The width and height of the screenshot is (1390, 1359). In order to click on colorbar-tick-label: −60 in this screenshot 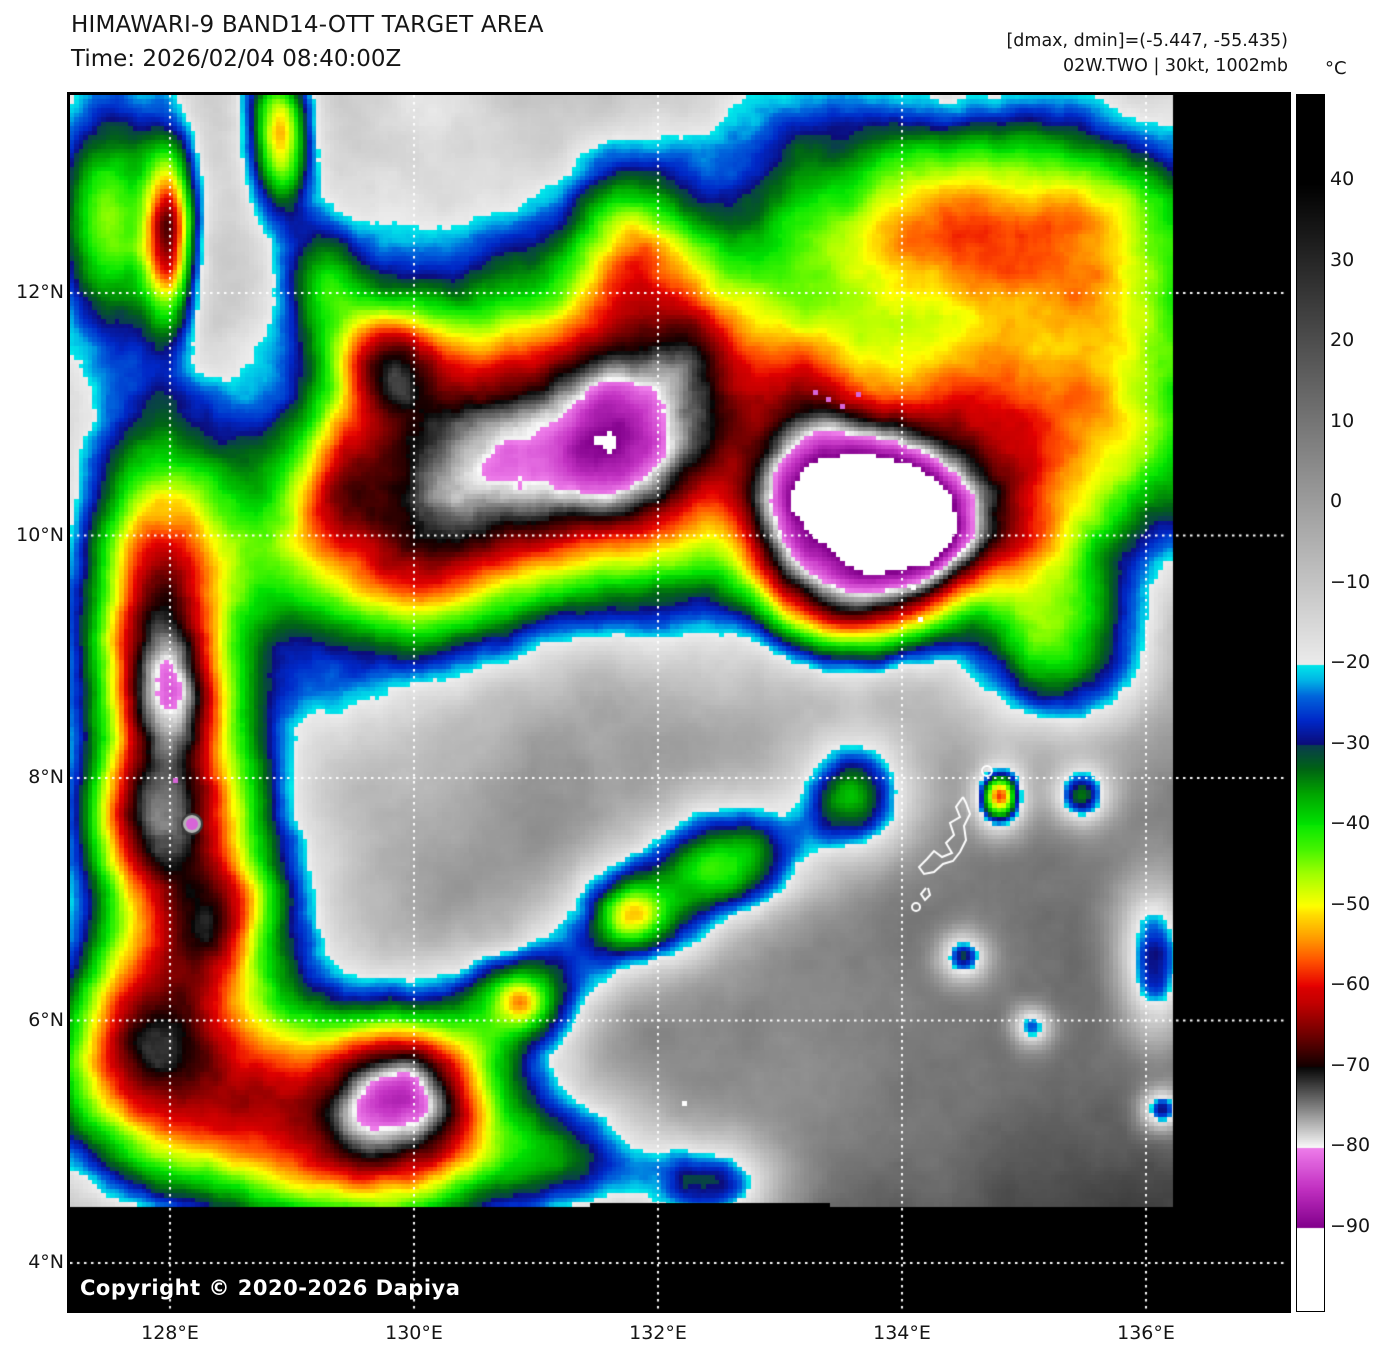, I will do `click(1350, 984)`.